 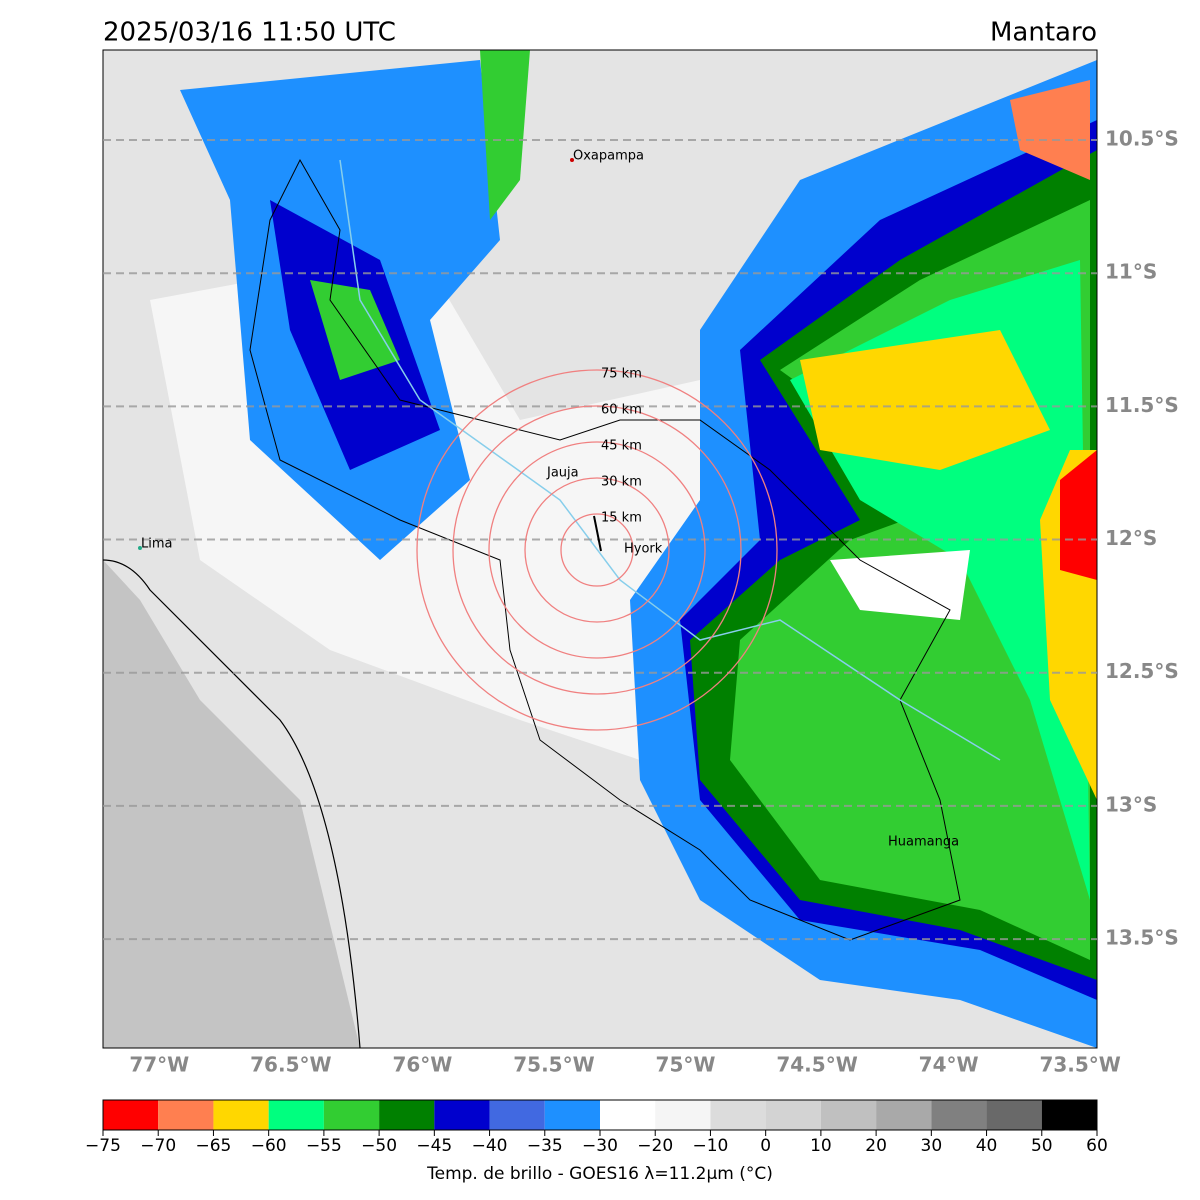 What do you see at coordinates (269, 1146) in the screenshot?
I see `colorbar-tick-label: −60` at bounding box center [269, 1146].